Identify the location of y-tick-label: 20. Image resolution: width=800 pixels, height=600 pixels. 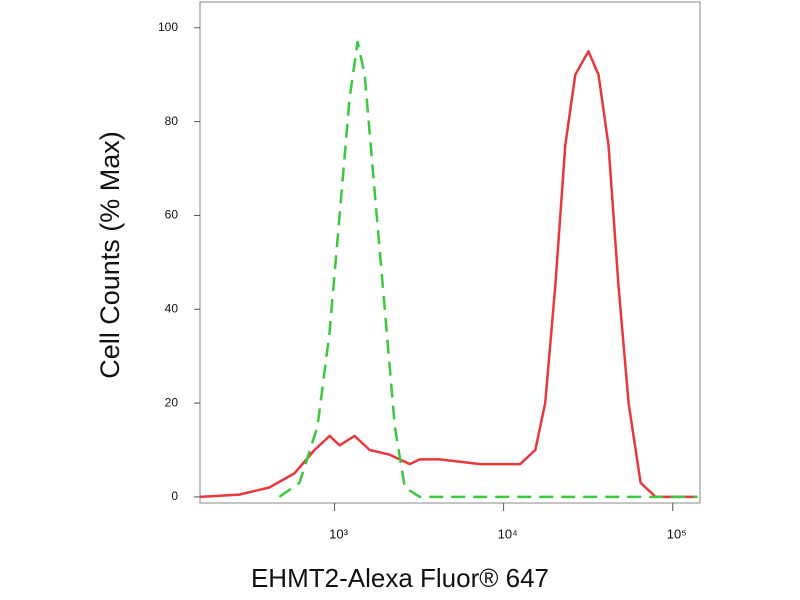
(172, 402).